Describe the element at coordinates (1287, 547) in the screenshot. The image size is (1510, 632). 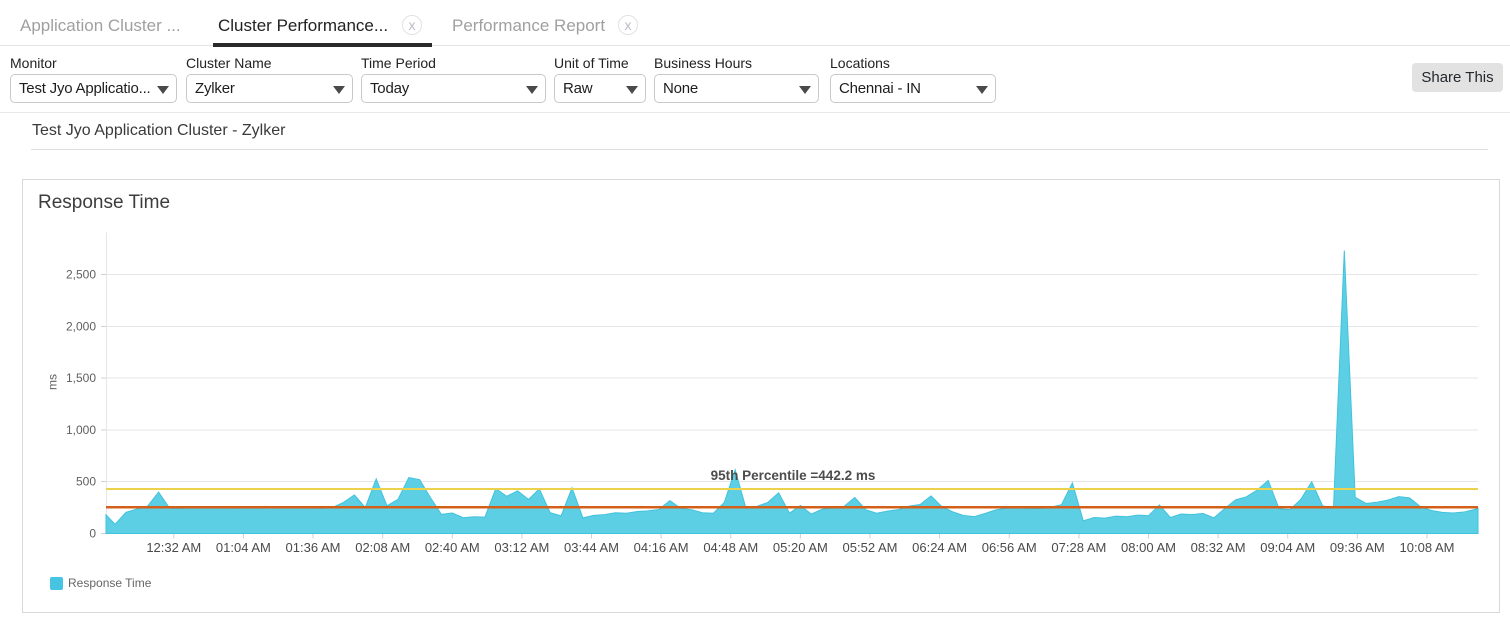
I see `svg-text: 09:04 AM` at that location.